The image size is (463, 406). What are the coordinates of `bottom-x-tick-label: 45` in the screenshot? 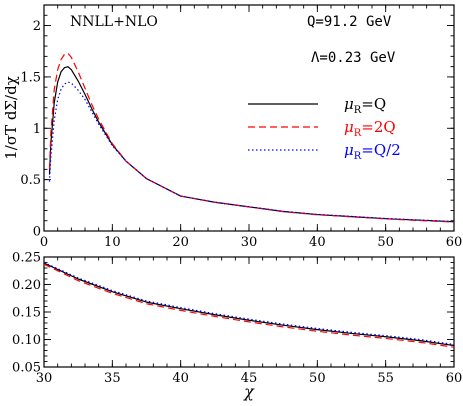 It's located at (249, 378).